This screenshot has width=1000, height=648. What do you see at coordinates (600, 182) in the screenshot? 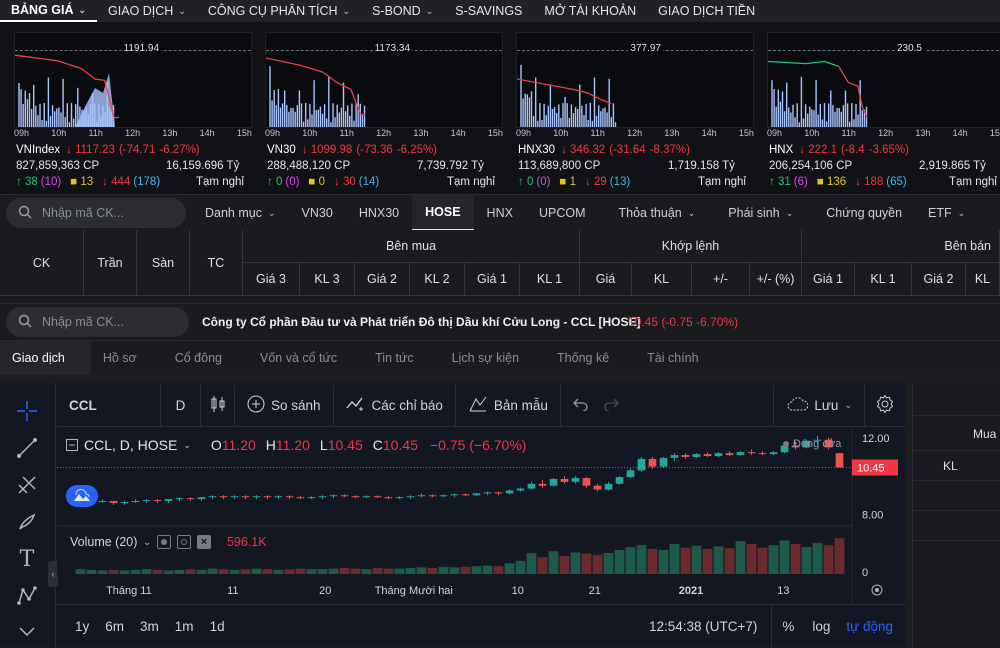
I see `breadth-down: 29` at bounding box center [600, 182].